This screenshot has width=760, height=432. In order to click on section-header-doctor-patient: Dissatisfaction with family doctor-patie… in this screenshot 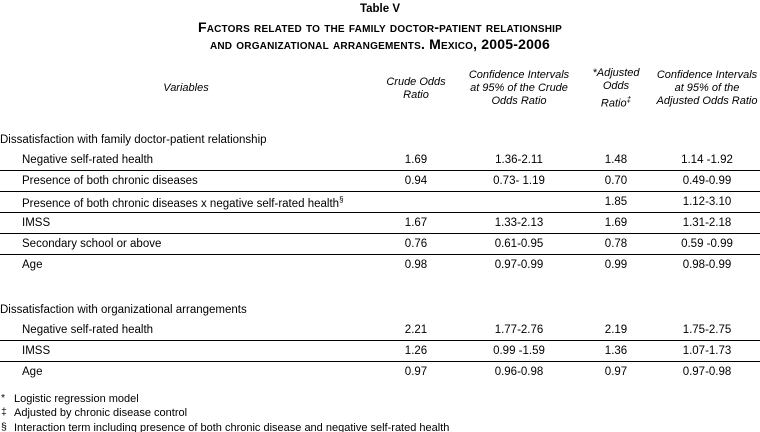, I will do `click(133, 139)`.